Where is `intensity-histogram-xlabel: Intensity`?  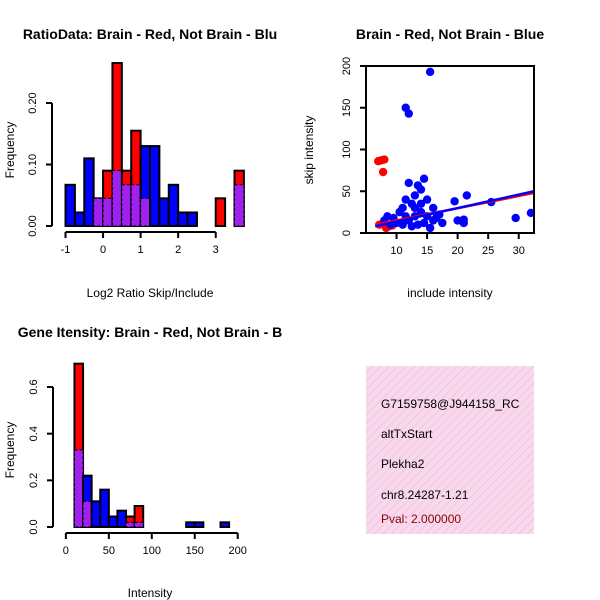
intensity-histogram-xlabel: Intensity is located at coordinates (150, 593).